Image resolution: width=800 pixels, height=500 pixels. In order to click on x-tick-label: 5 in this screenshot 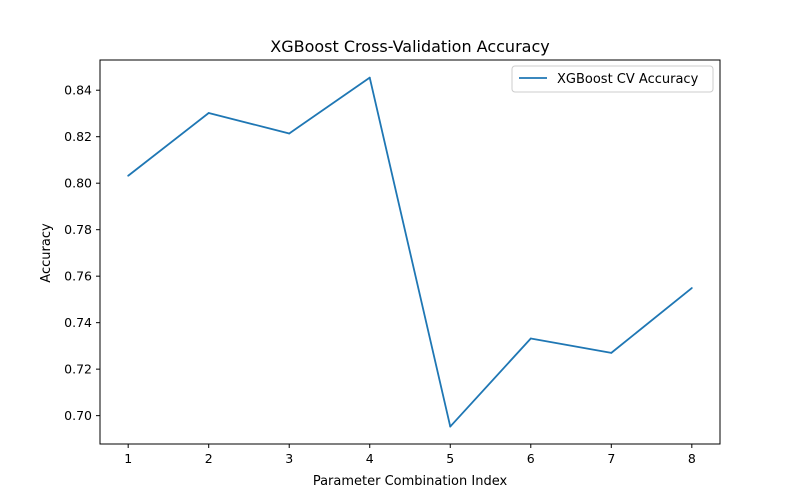, I will do `click(450, 458)`.